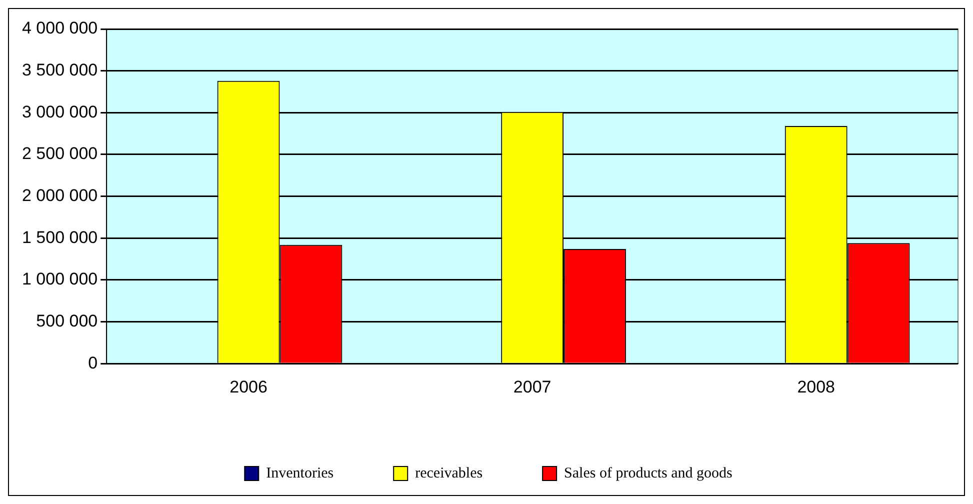 This screenshot has height=504, width=973. Describe the element at coordinates (67, 320) in the screenshot. I see `y-tick-label: 500 000` at that location.